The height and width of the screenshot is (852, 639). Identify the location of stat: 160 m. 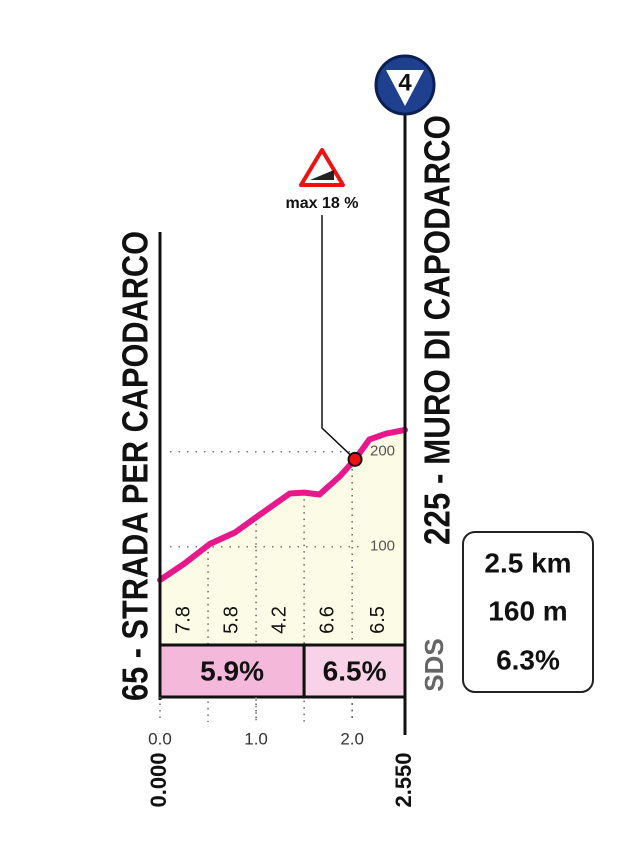
(527, 610).